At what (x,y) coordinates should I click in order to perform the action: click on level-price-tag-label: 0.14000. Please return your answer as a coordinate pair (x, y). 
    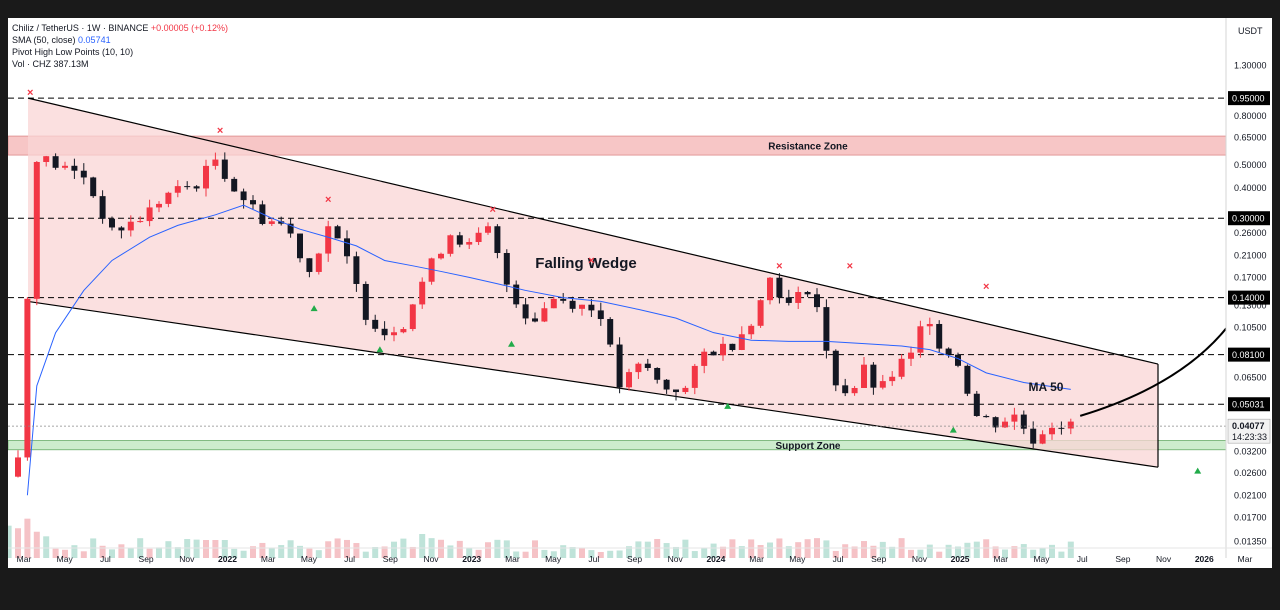
    Looking at the image, I should click on (1248, 298).